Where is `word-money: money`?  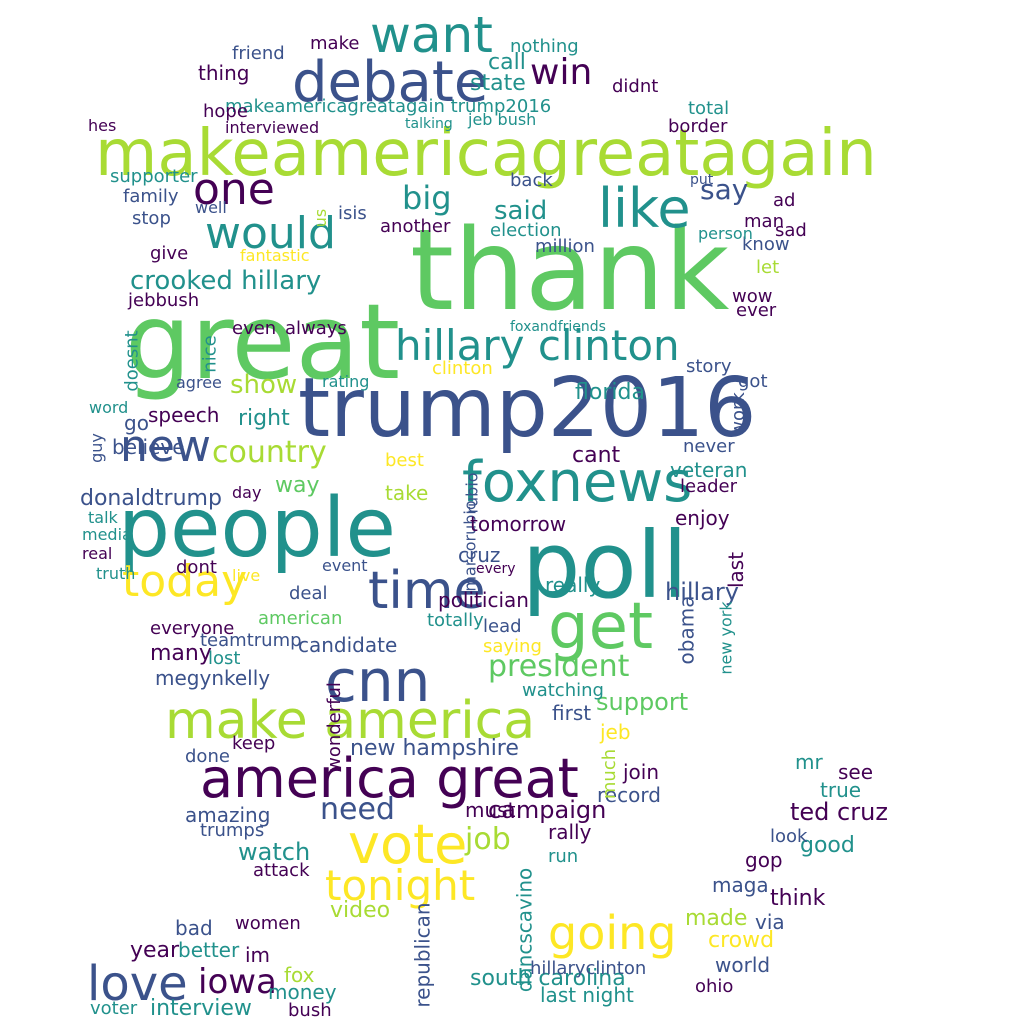
word-money: money is located at coordinates (302, 992).